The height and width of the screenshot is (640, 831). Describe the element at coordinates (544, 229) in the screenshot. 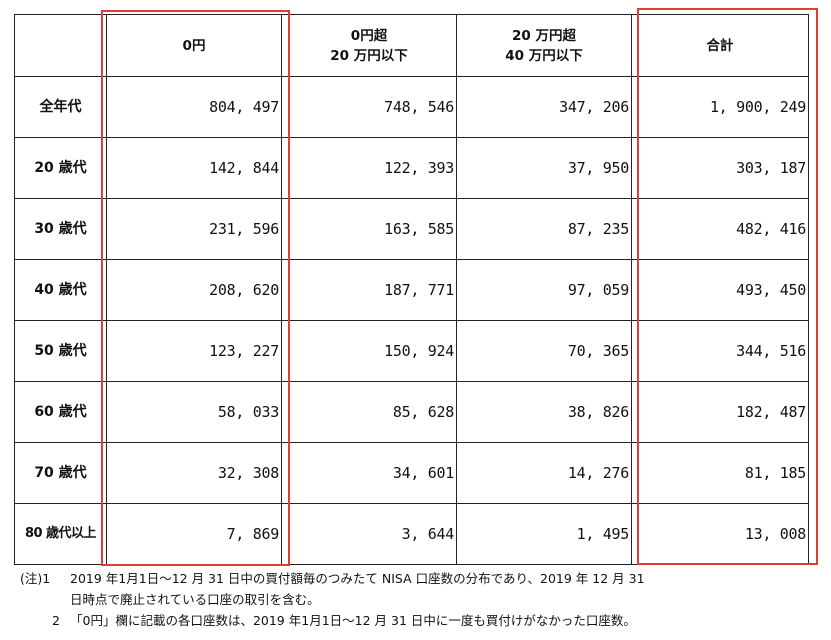

I see `table-cell: 87, 235` at that location.